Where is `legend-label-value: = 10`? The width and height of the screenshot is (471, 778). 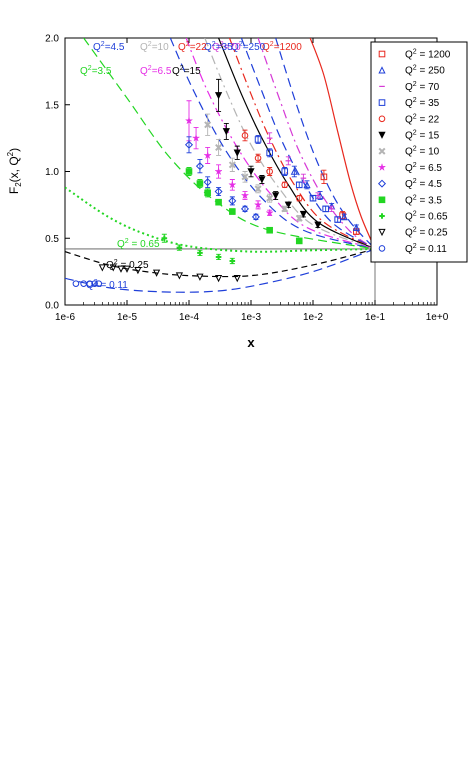
legend-label-value: = 10 is located at coordinates (428, 152).